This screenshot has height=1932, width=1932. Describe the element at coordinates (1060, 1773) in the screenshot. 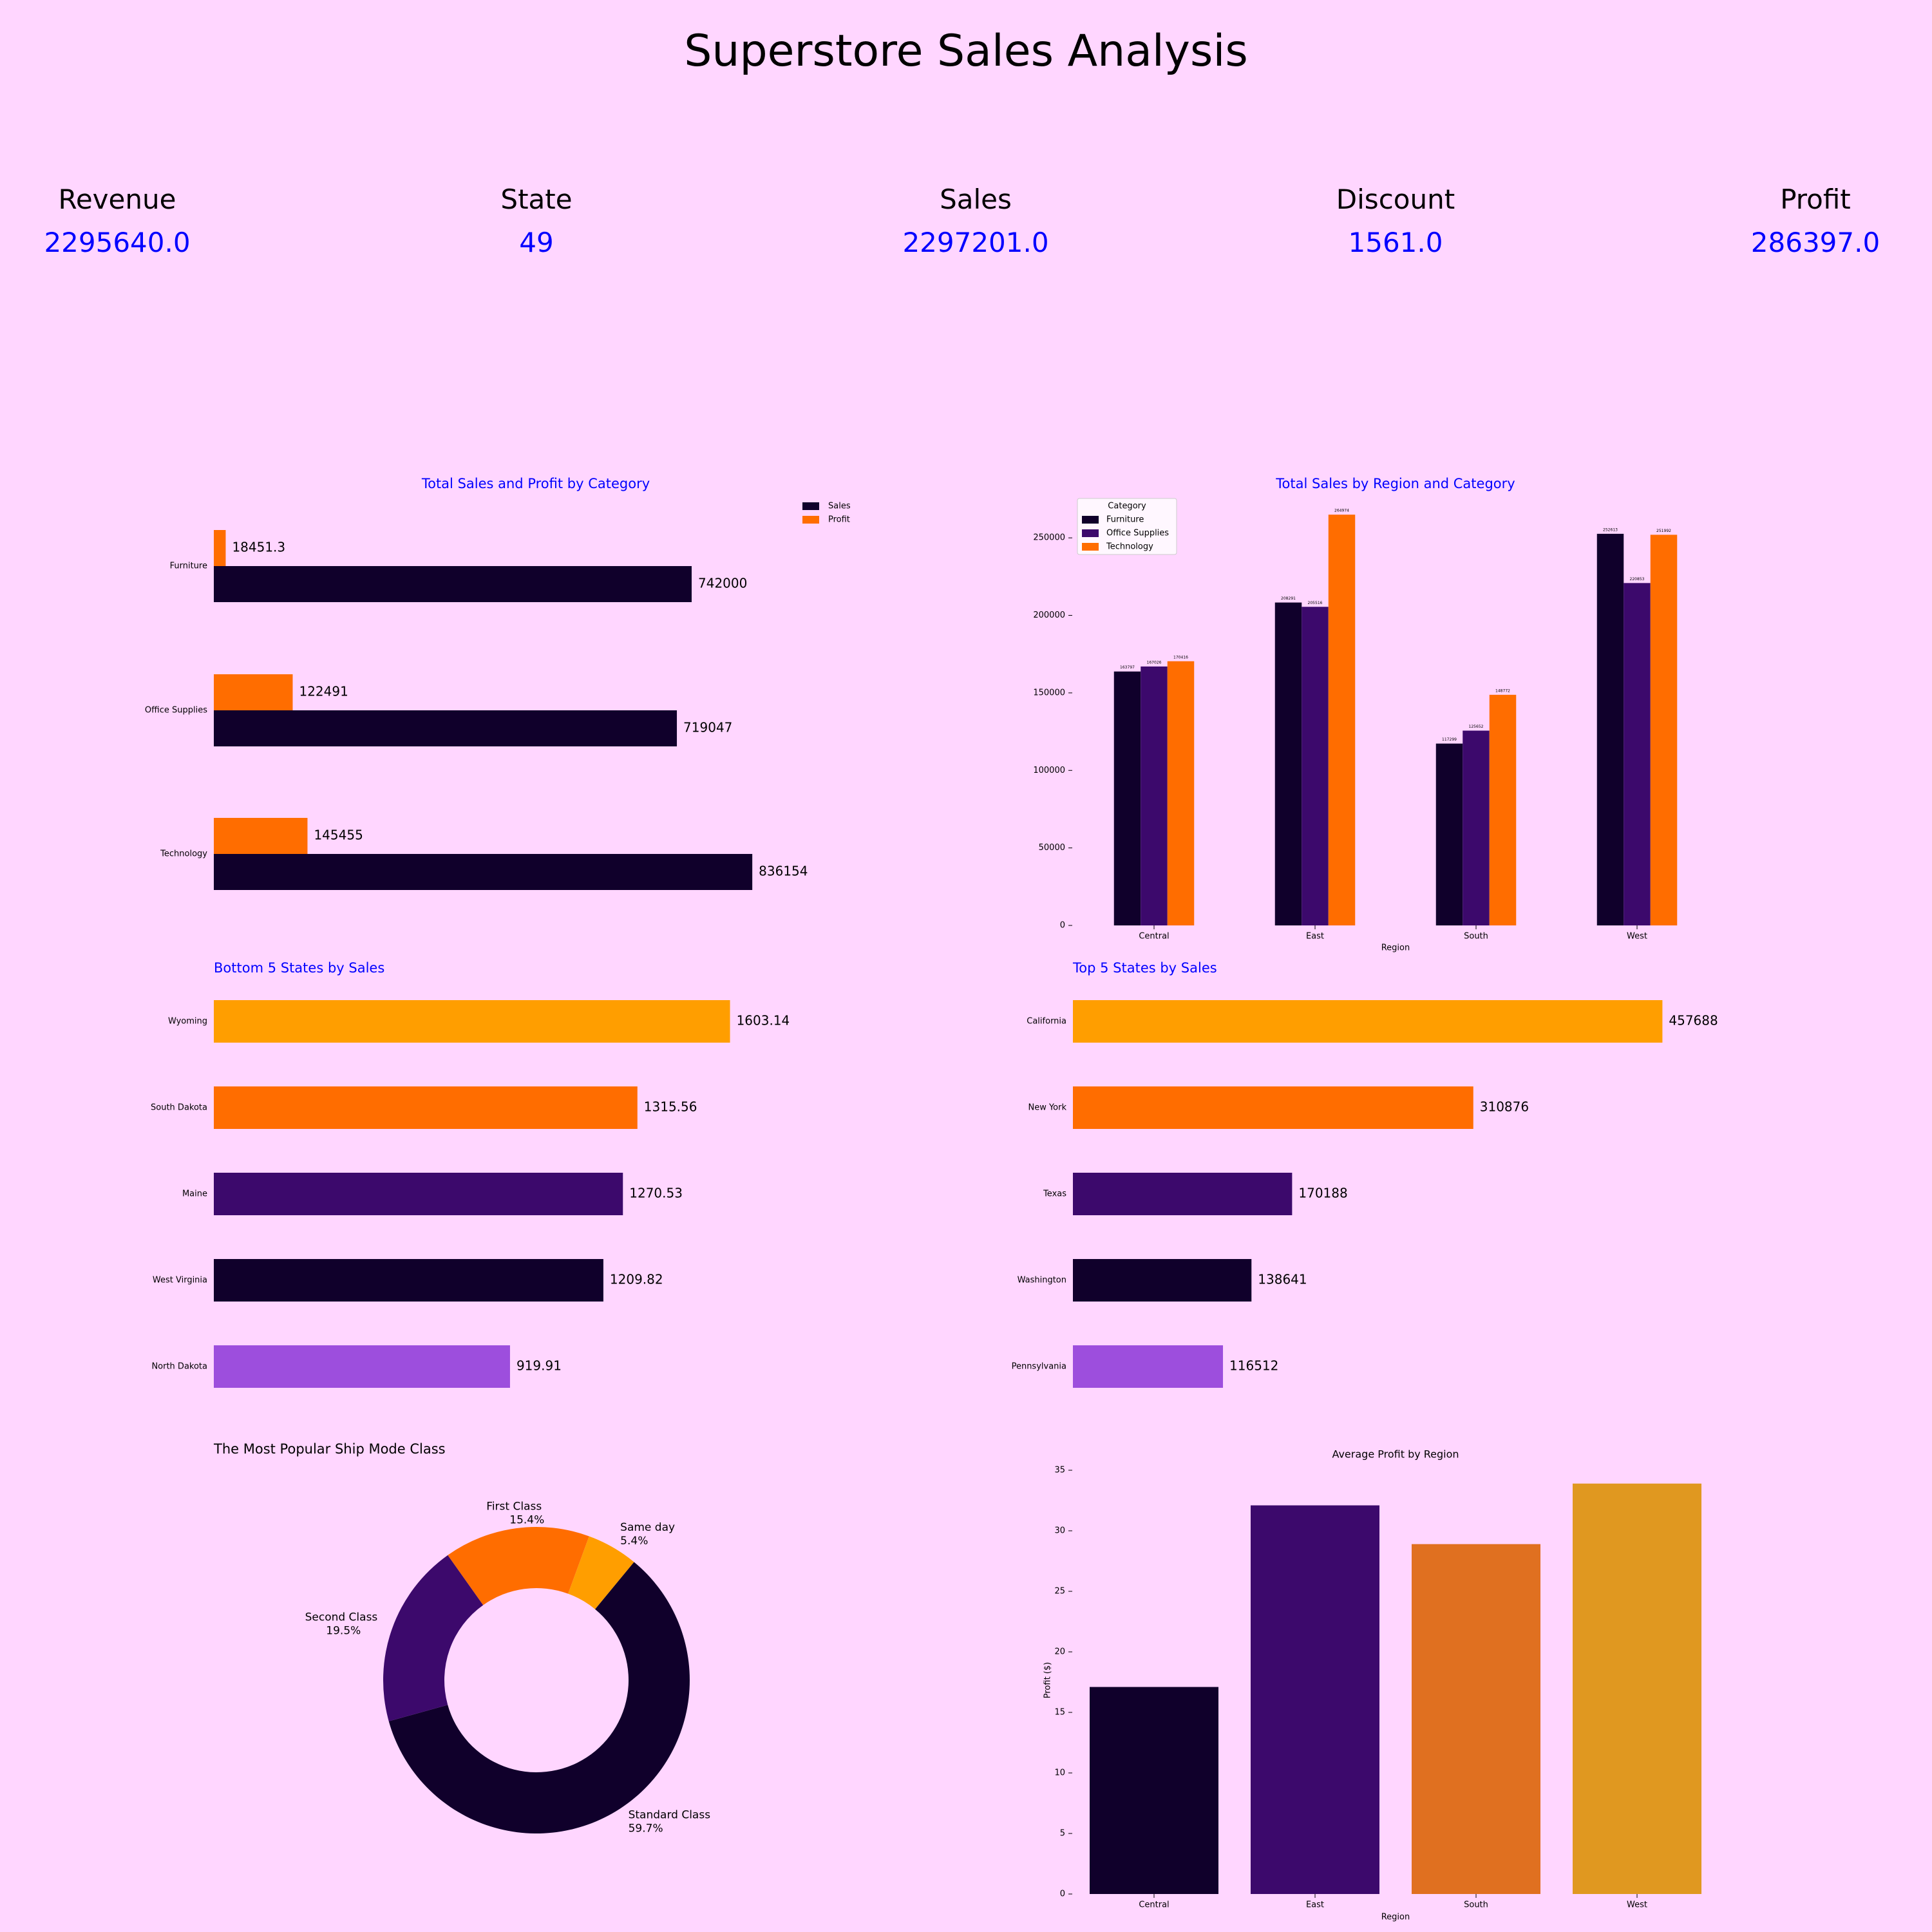

I see `y-tick-label: 10` at that location.